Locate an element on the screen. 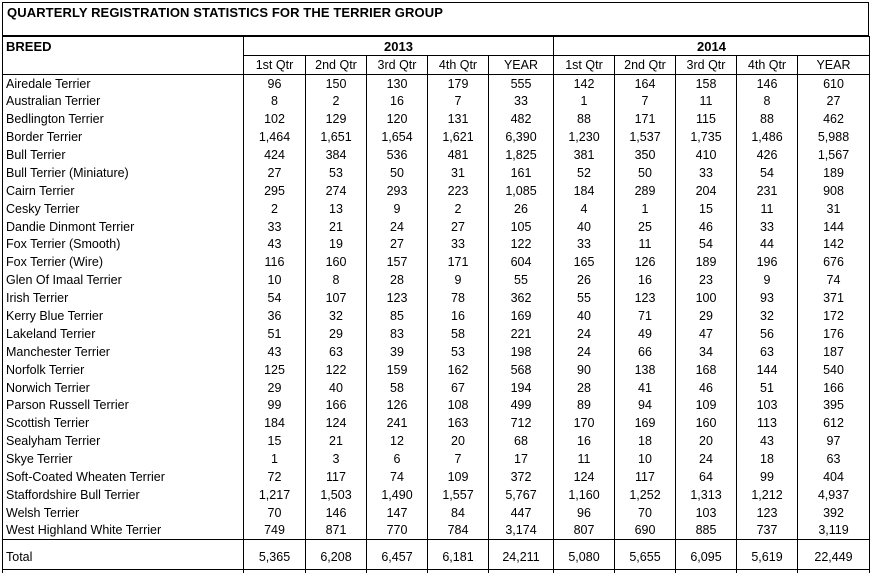  breed-cell: Airedale Terrier is located at coordinates (123, 83).